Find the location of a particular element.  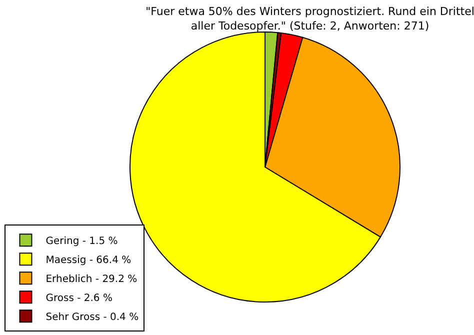

legend-label: Sehr Gross - 0.4 % is located at coordinates (92, 318).